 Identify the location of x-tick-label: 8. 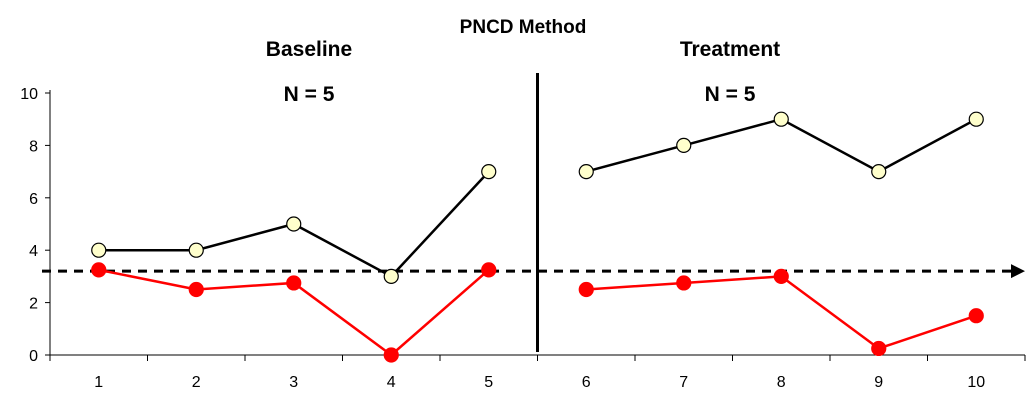
(781, 382).